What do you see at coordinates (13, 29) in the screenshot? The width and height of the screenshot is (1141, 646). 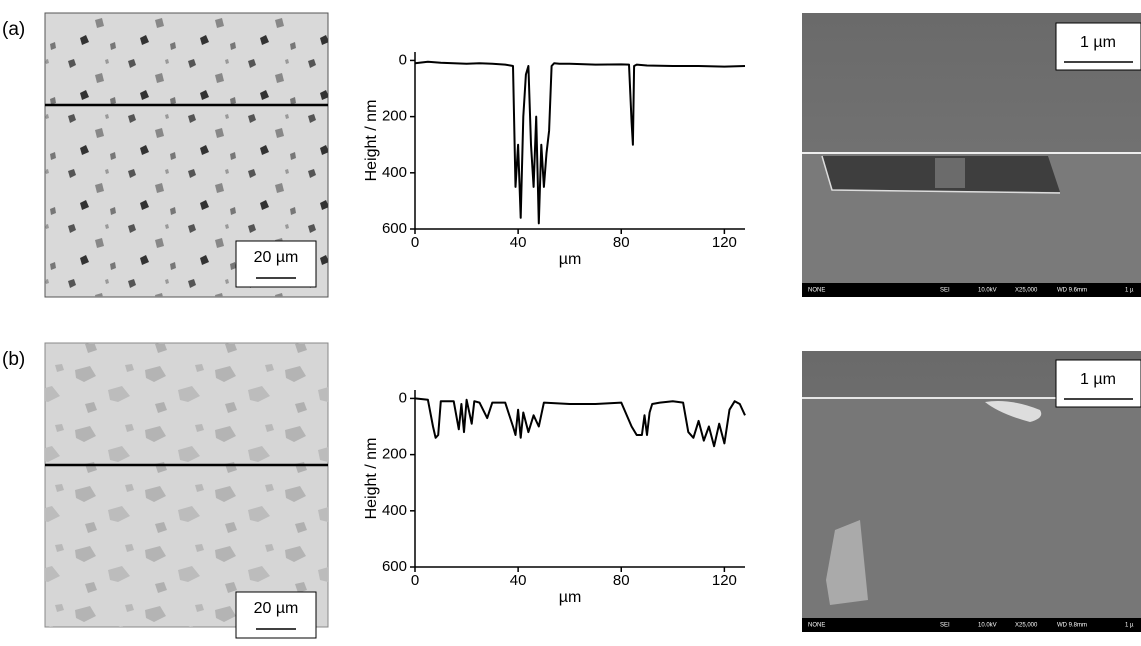 I see `panel-label: (a)` at bounding box center [13, 29].